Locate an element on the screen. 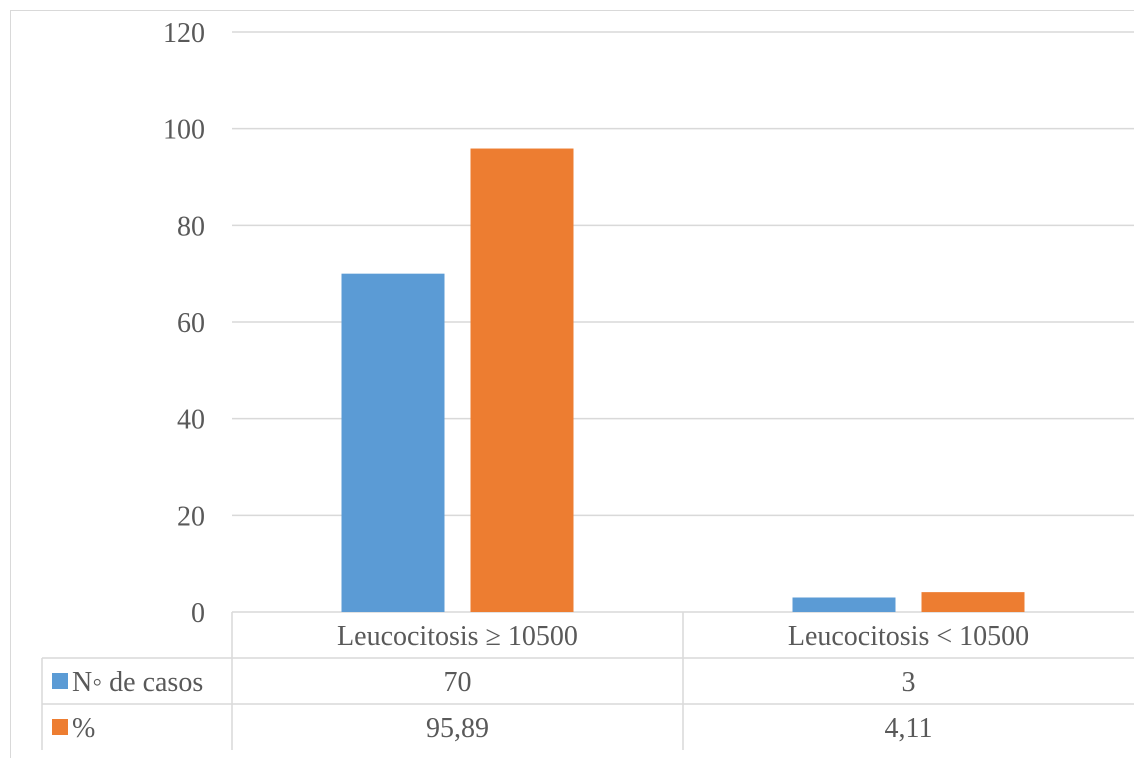  category-label: Leucocitosis < 10500 is located at coordinates (908, 636).